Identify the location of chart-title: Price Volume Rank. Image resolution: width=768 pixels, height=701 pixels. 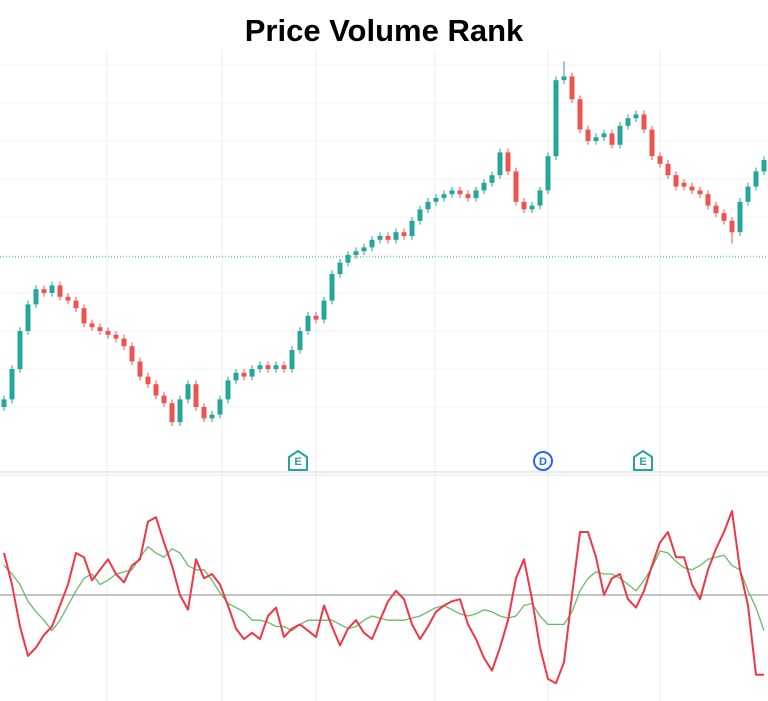
(384, 30).